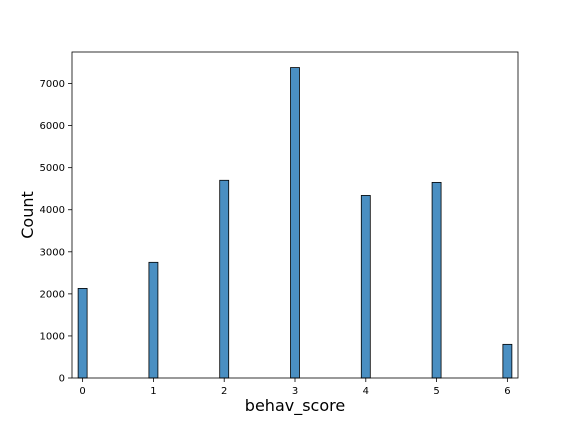  I want to click on x-axis-label: behav_score, so click(295, 406).